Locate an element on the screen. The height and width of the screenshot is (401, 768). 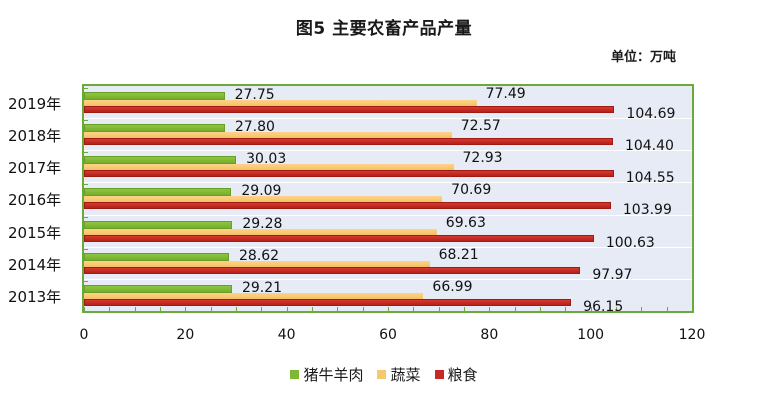
unit-label: 单位：万吨 is located at coordinates (643, 57).